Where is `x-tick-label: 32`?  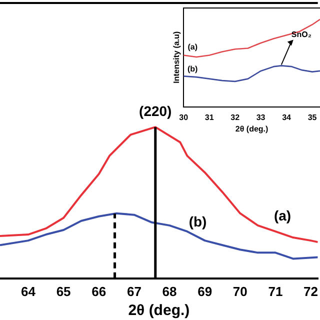 x-tick-label: 32 is located at coordinates (235, 117).